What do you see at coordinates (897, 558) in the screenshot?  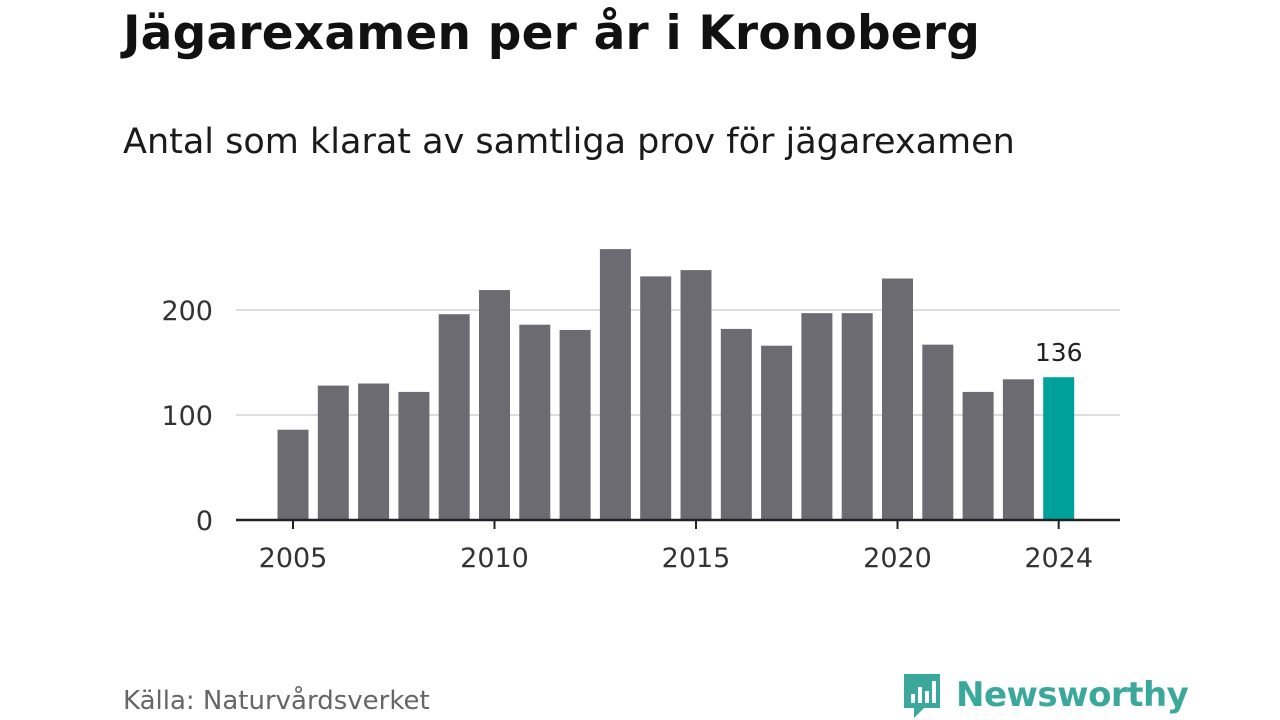 I see `x-tick-label: 2020` at bounding box center [897, 558].